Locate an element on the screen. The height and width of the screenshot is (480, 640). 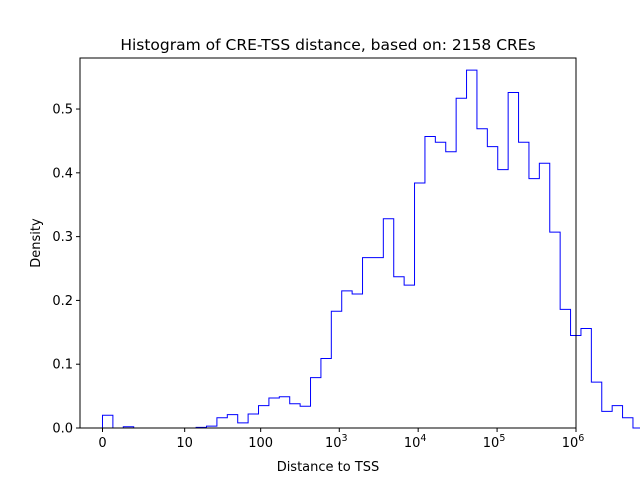
x-tick-label: 100 is located at coordinates (260, 443).